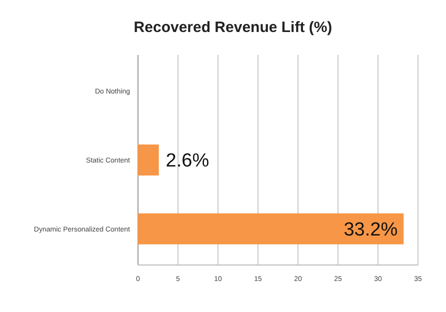  I want to click on data-label: 33.2%, so click(371, 230).